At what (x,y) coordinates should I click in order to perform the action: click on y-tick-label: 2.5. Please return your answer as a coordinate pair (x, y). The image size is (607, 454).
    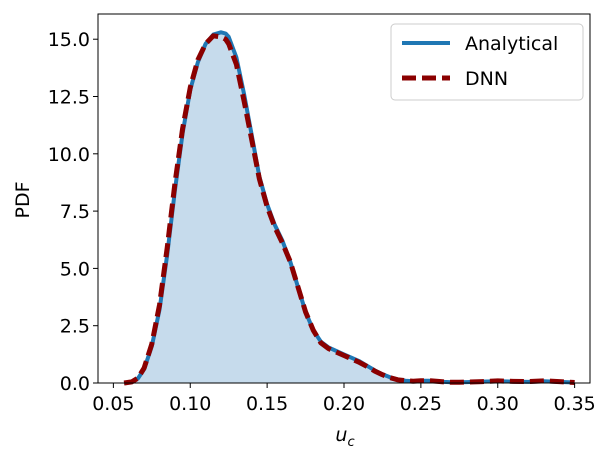
    Looking at the image, I should click on (75, 327).